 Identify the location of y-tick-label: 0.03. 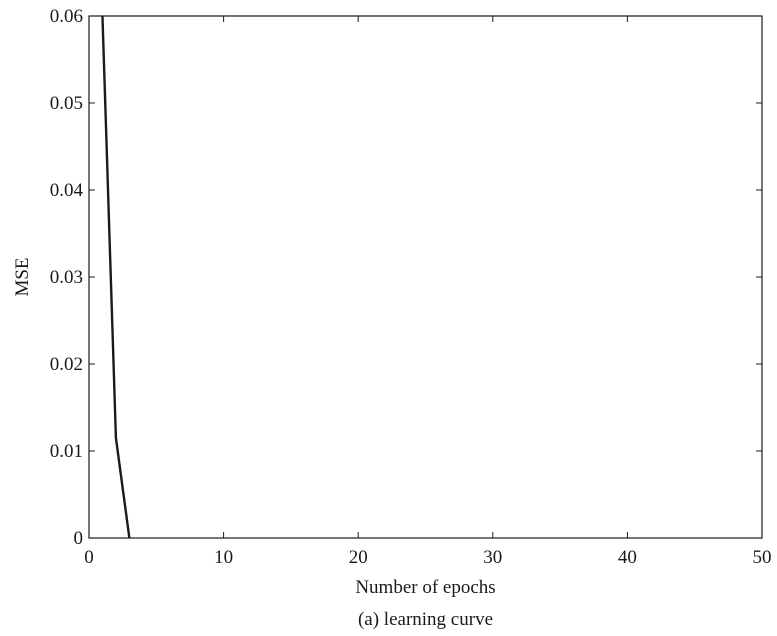
(66, 277).